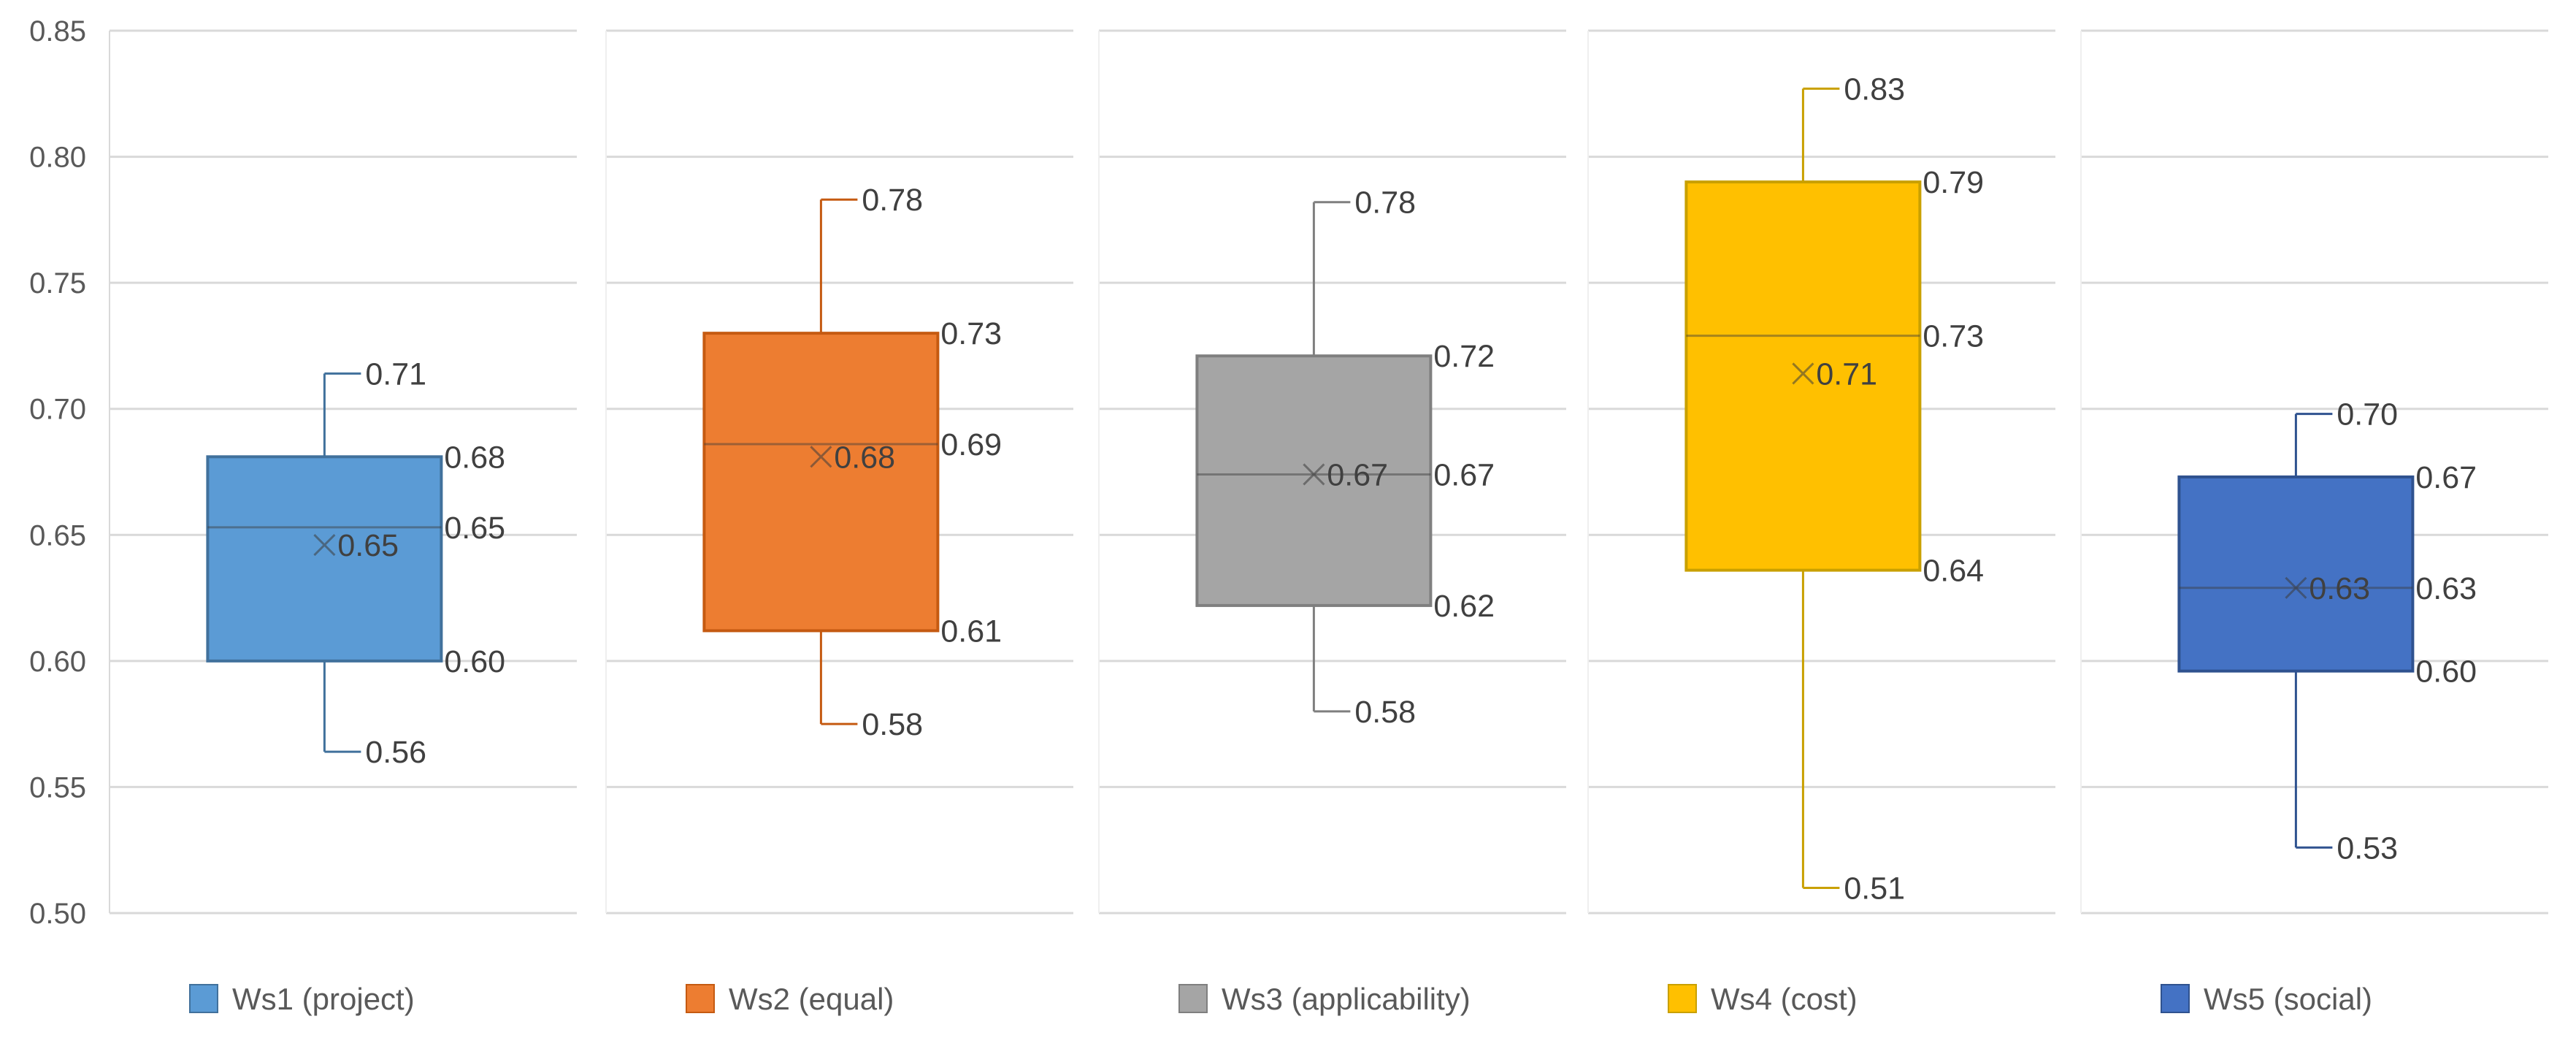 The width and height of the screenshot is (2576, 1038). I want to click on data-label-q3: 0.73, so click(971, 333).